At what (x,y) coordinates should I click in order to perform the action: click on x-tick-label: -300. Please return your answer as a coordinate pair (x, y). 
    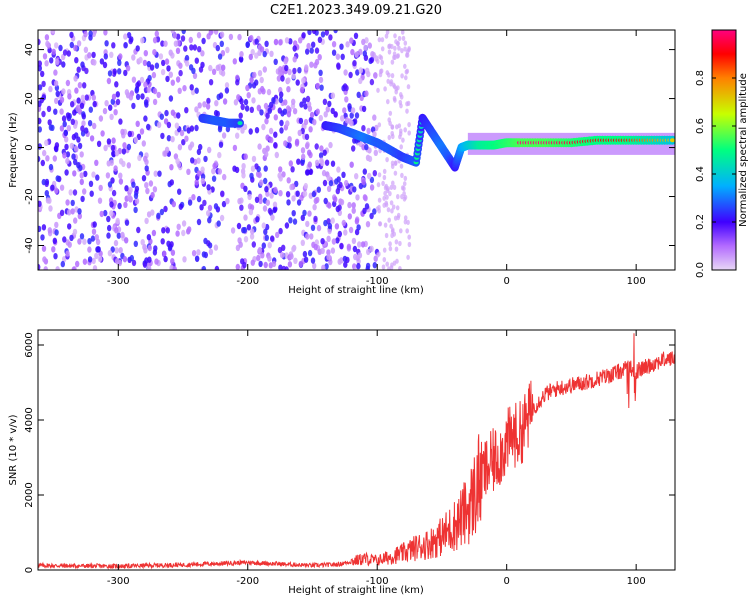
    Looking at the image, I should click on (118, 281).